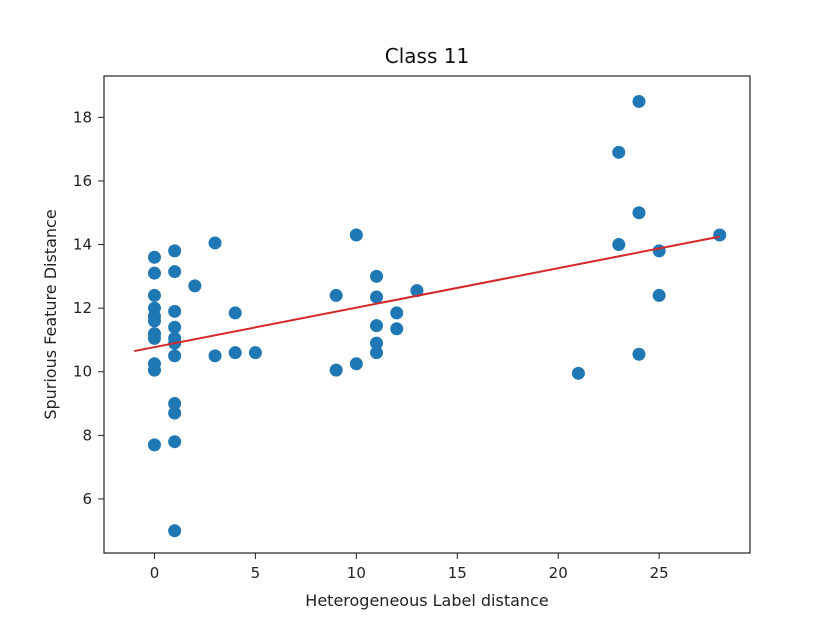 The height and width of the screenshot is (623, 830). What do you see at coordinates (87, 435) in the screenshot?
I see `y-tick-label: 8` at bounding box center [87, 435].